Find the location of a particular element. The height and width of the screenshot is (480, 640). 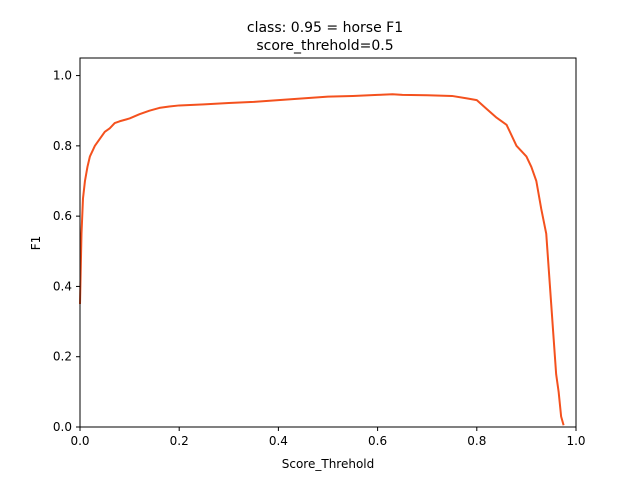

y-tick-label: 0.6 is located at coordinates (62, 216).